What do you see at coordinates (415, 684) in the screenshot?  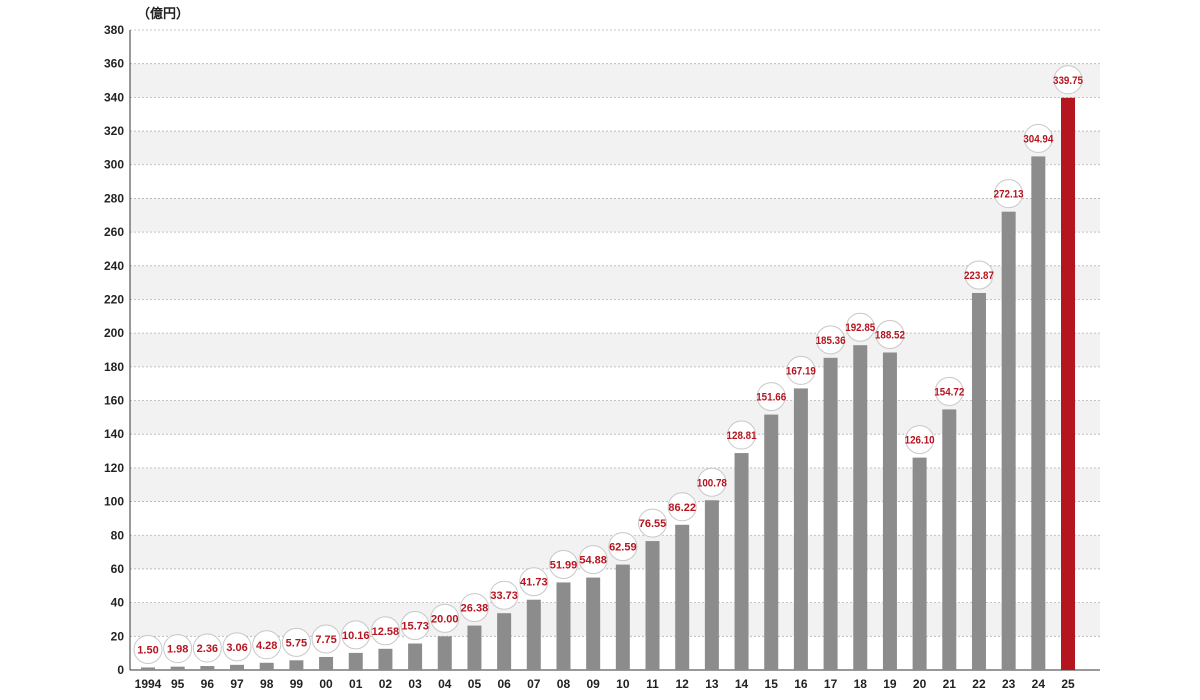 I see `x-tick-label: 03` at bounding box center [415, 684].